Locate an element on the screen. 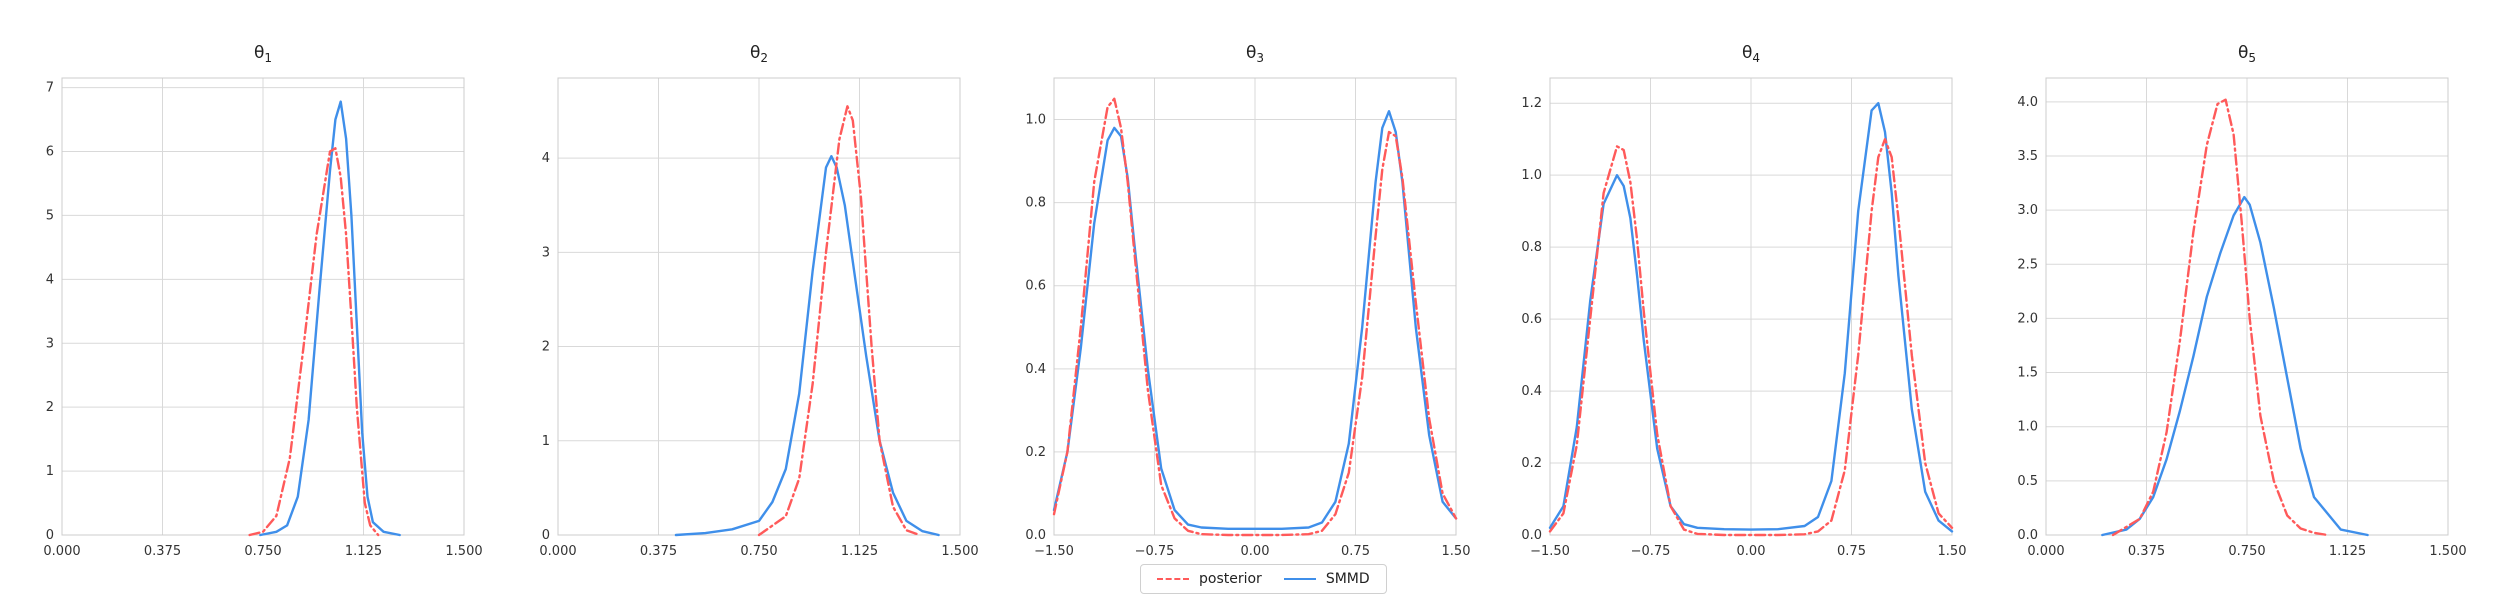 This screenshot has height=600, width=2500. y-tick-label: 0.5 is located at coordinates (2027, 481).